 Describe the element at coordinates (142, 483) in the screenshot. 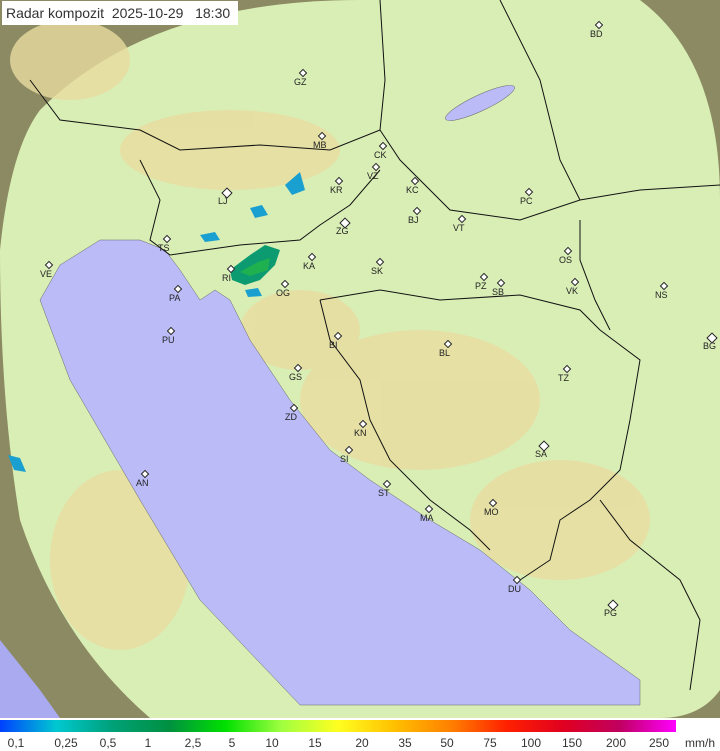

I see `city-label: AN` at that location.